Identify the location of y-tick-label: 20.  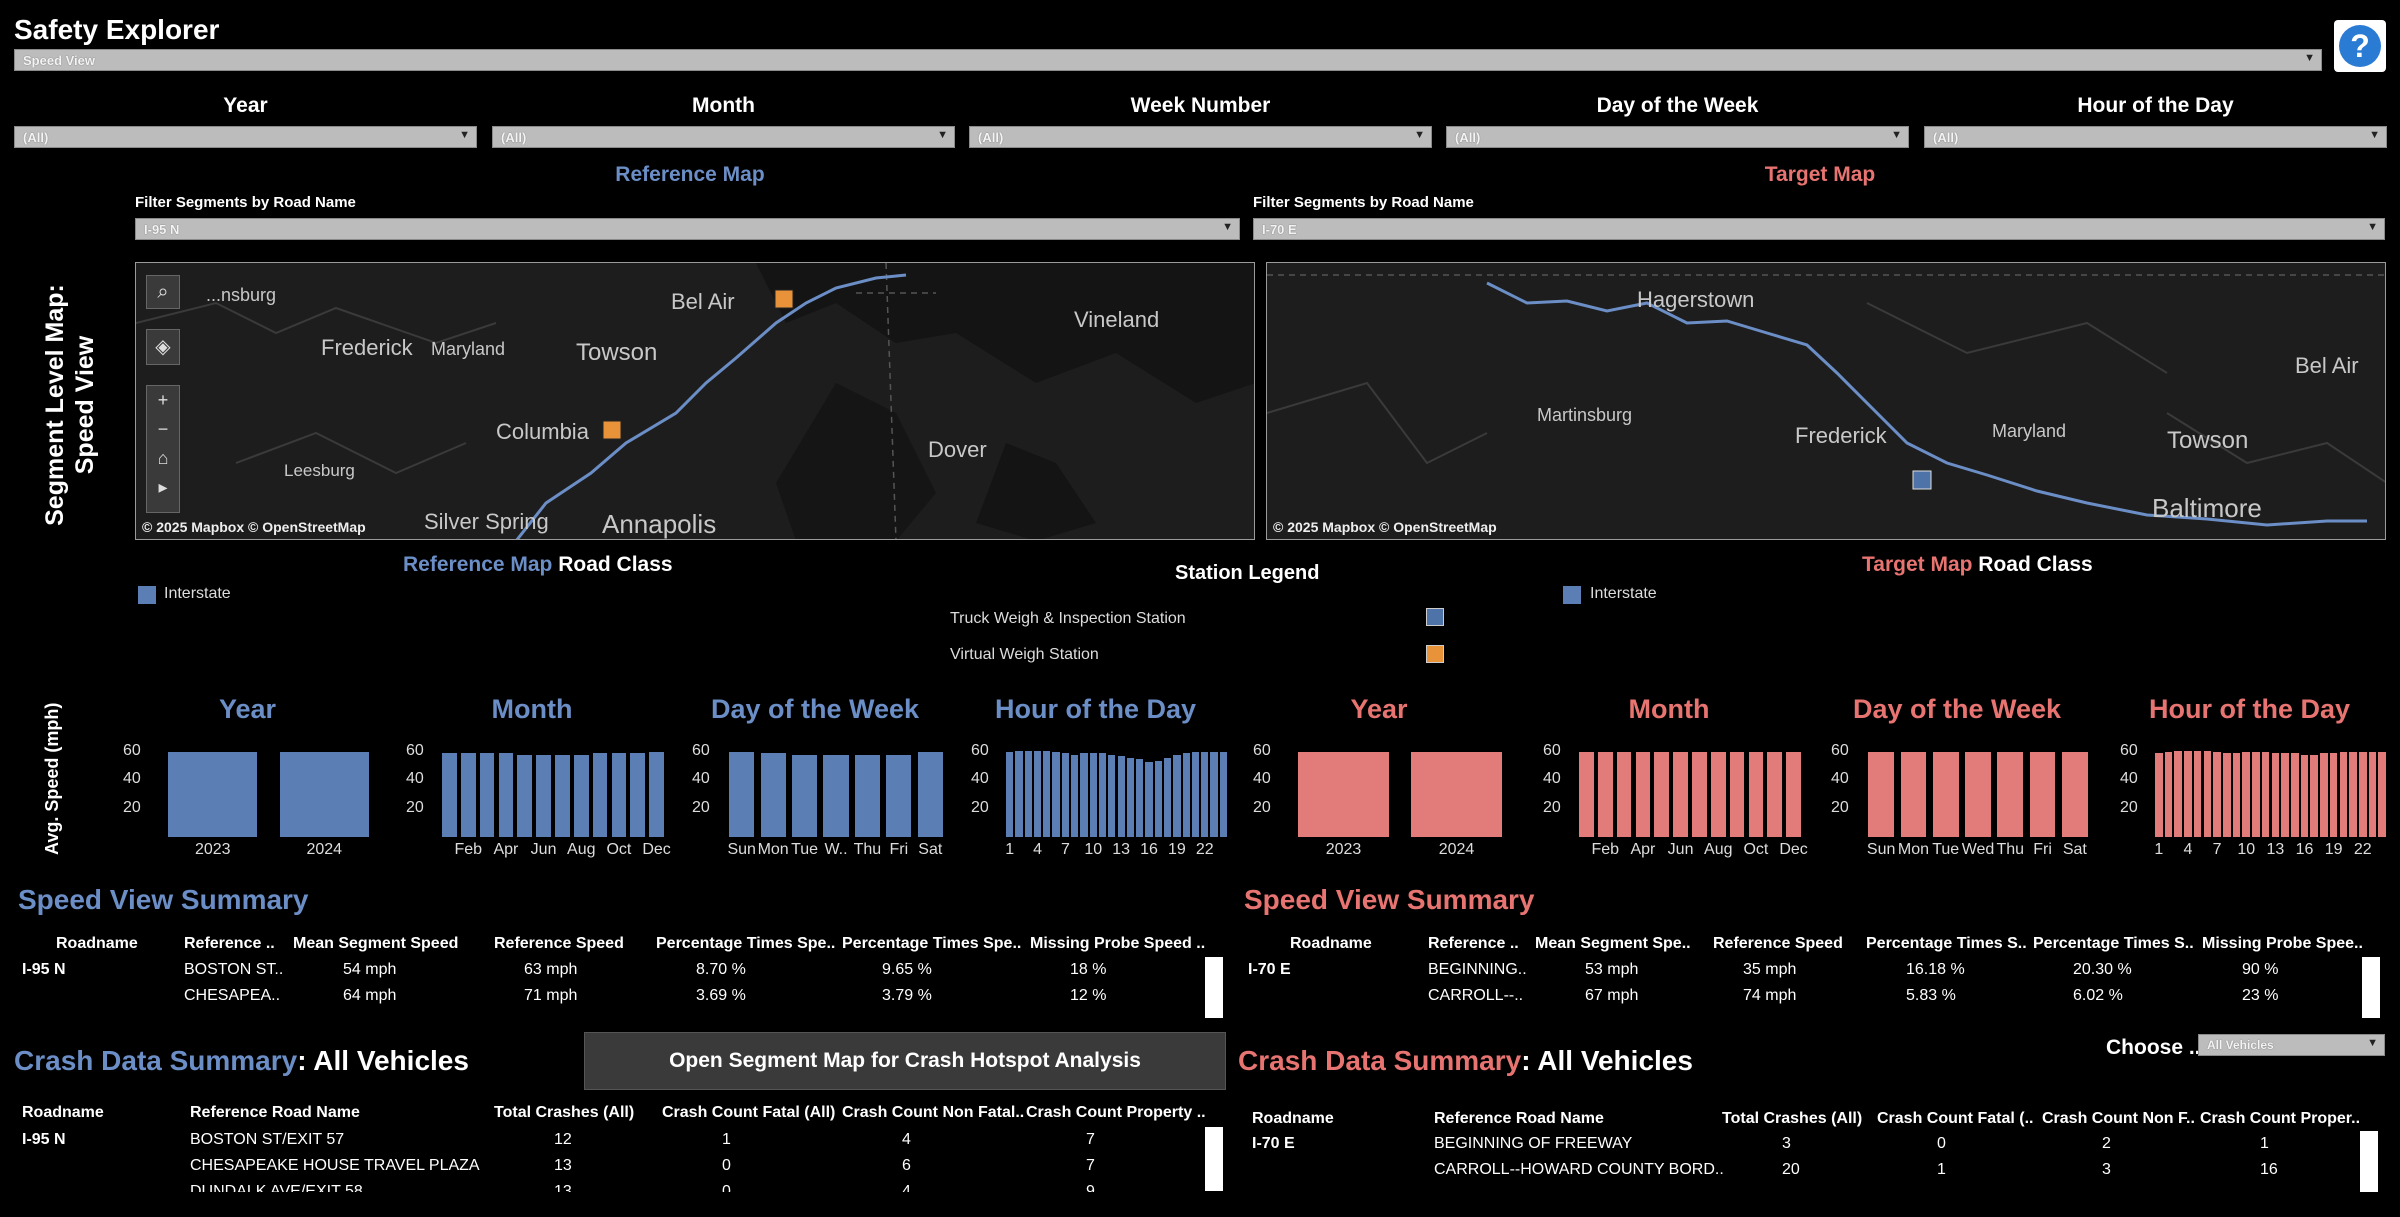
(1840, 807).